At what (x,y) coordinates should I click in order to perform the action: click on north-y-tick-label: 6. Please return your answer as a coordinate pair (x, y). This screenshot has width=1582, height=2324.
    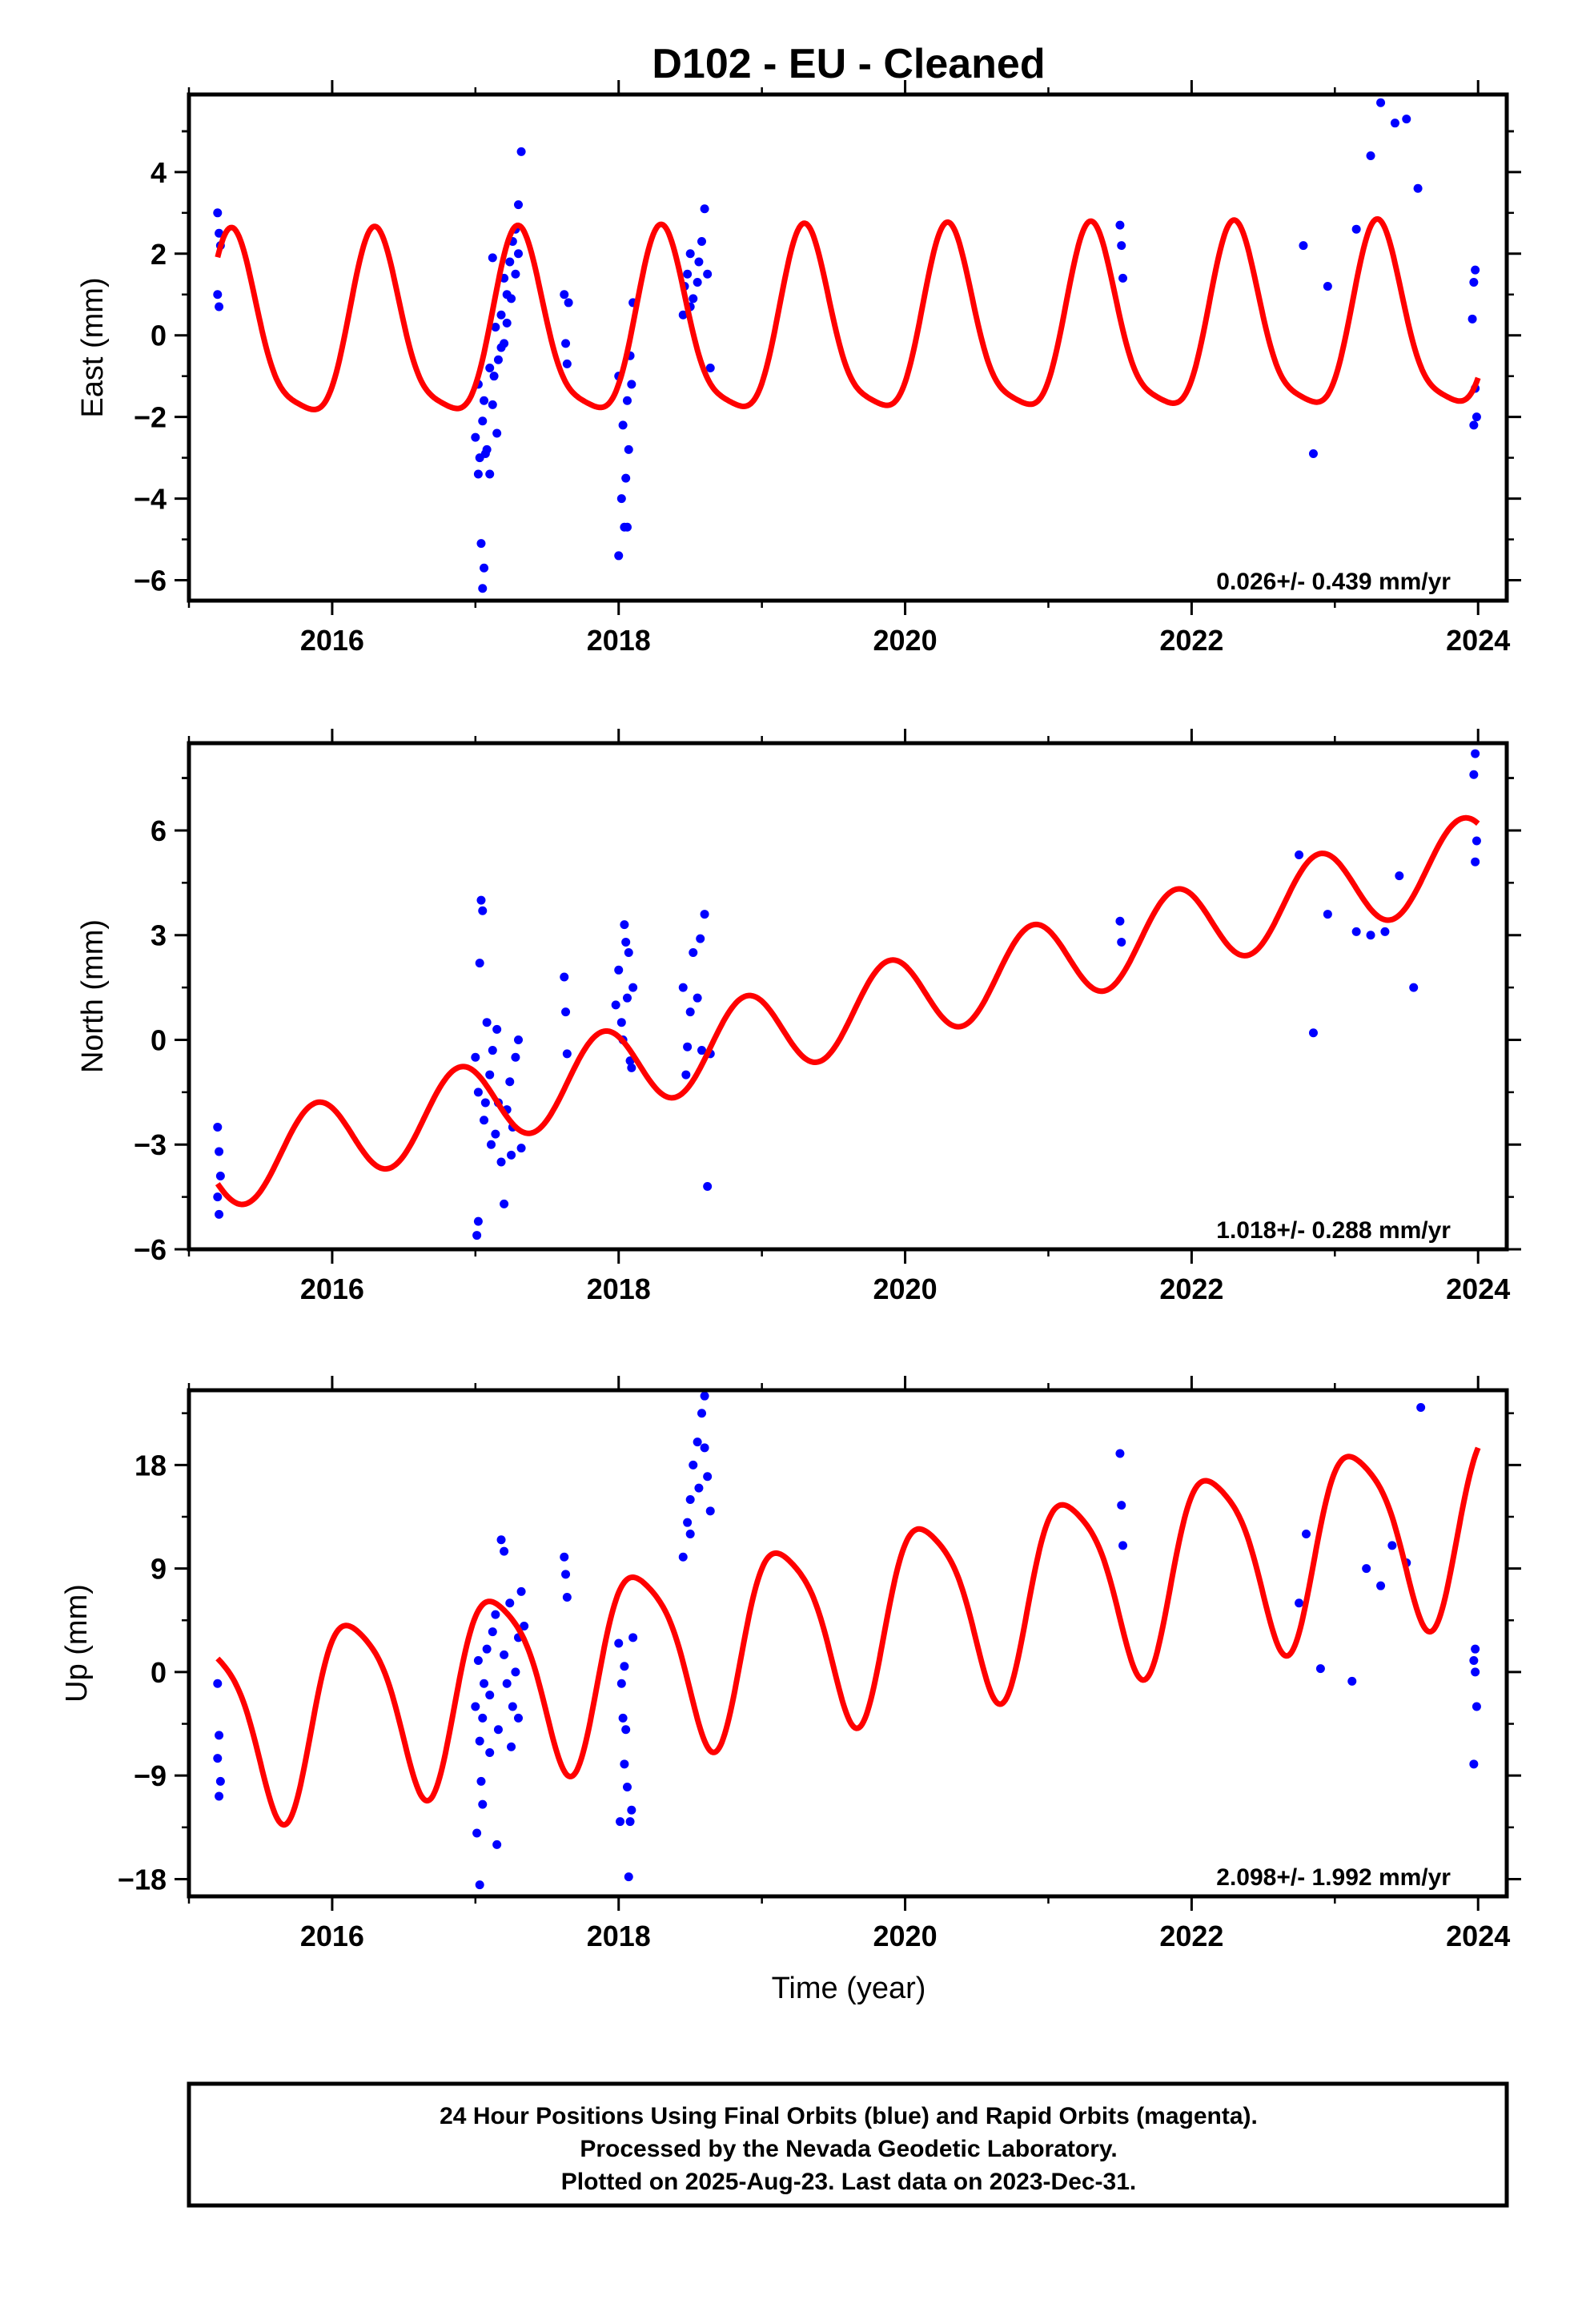
    Looking at the image, I should click on (159, 830).